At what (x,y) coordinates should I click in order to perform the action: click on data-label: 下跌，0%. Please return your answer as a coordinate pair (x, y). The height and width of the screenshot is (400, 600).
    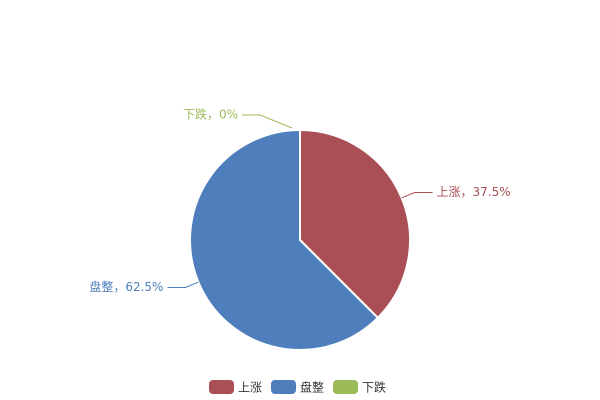
    Looking at the image, I should click on (210, 114).